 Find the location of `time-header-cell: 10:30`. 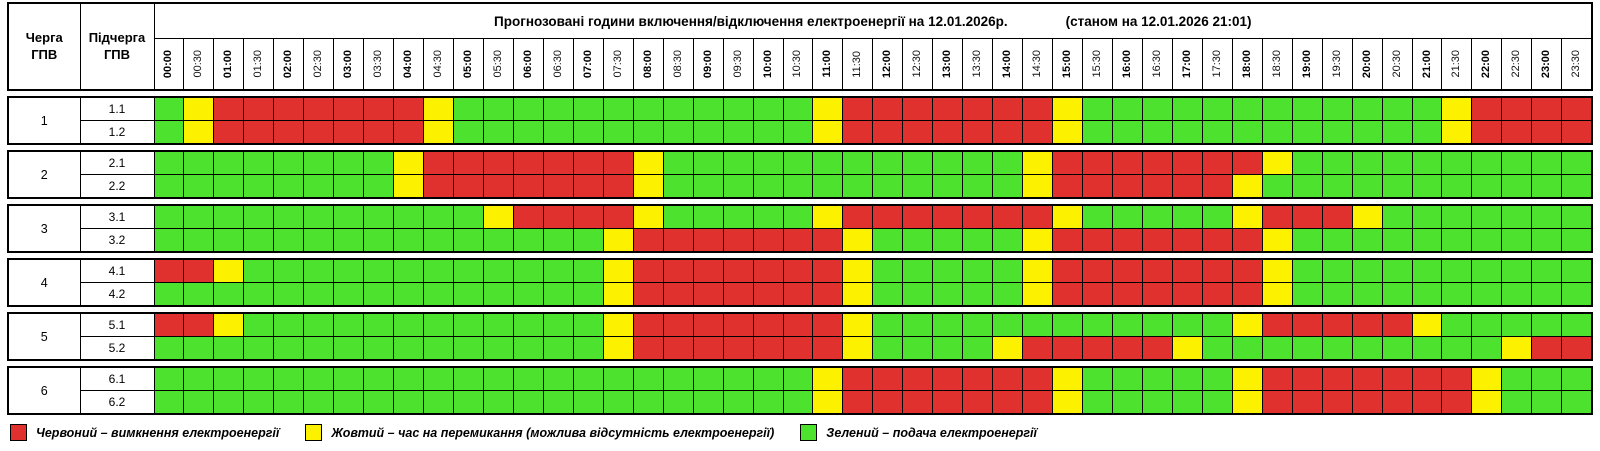

time-header-cell: 10:30 is located at coordinates (798, 64).